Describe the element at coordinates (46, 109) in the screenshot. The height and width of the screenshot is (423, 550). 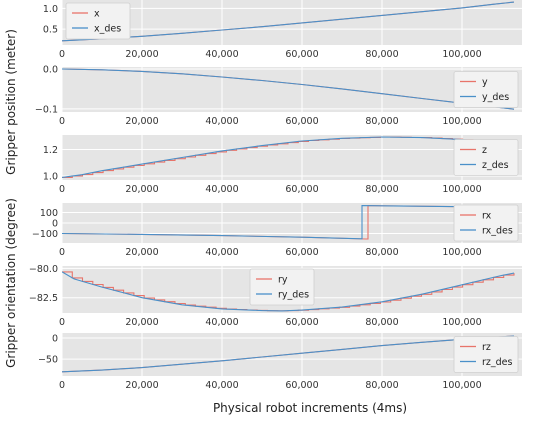
I see `y-tick-label: −0.1` at that location.